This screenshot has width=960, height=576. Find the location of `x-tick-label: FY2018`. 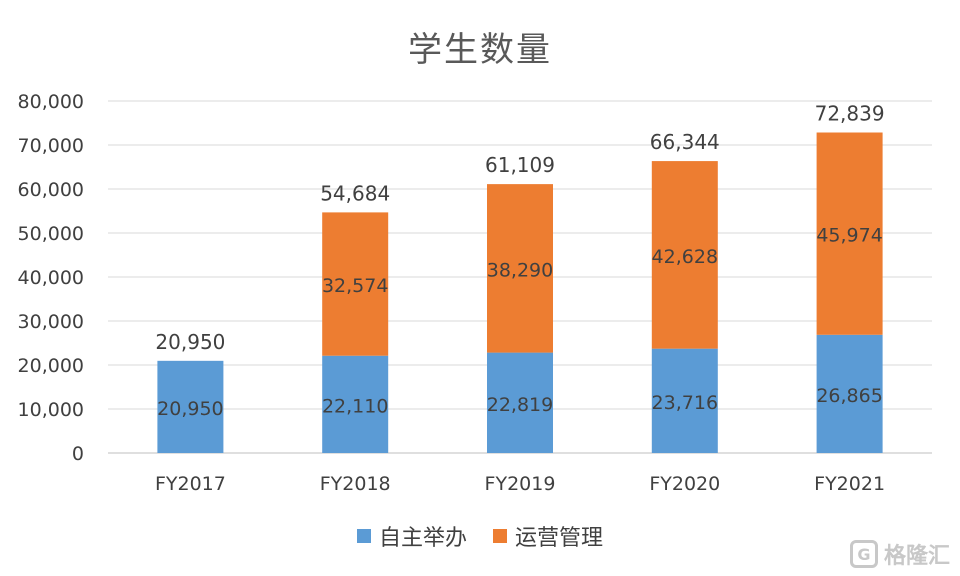

x-tick-label: FY2018 is located at coordinates (355, 484).